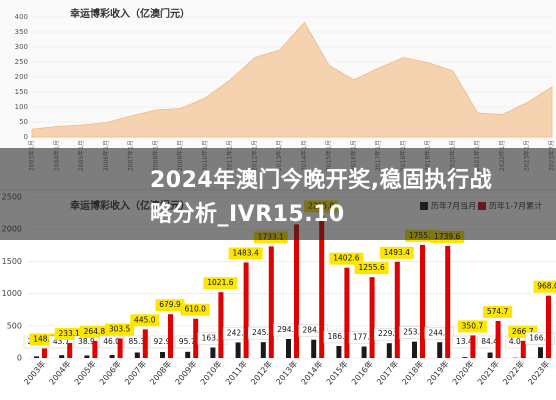 The width and height of the screenshot is (556, 400). Describe the element at coordinates (321, 197) in the screenshot. I see `headline: 2024年澳门今晚开奖,稳固执行战略分析_IVR15.10` at that location.